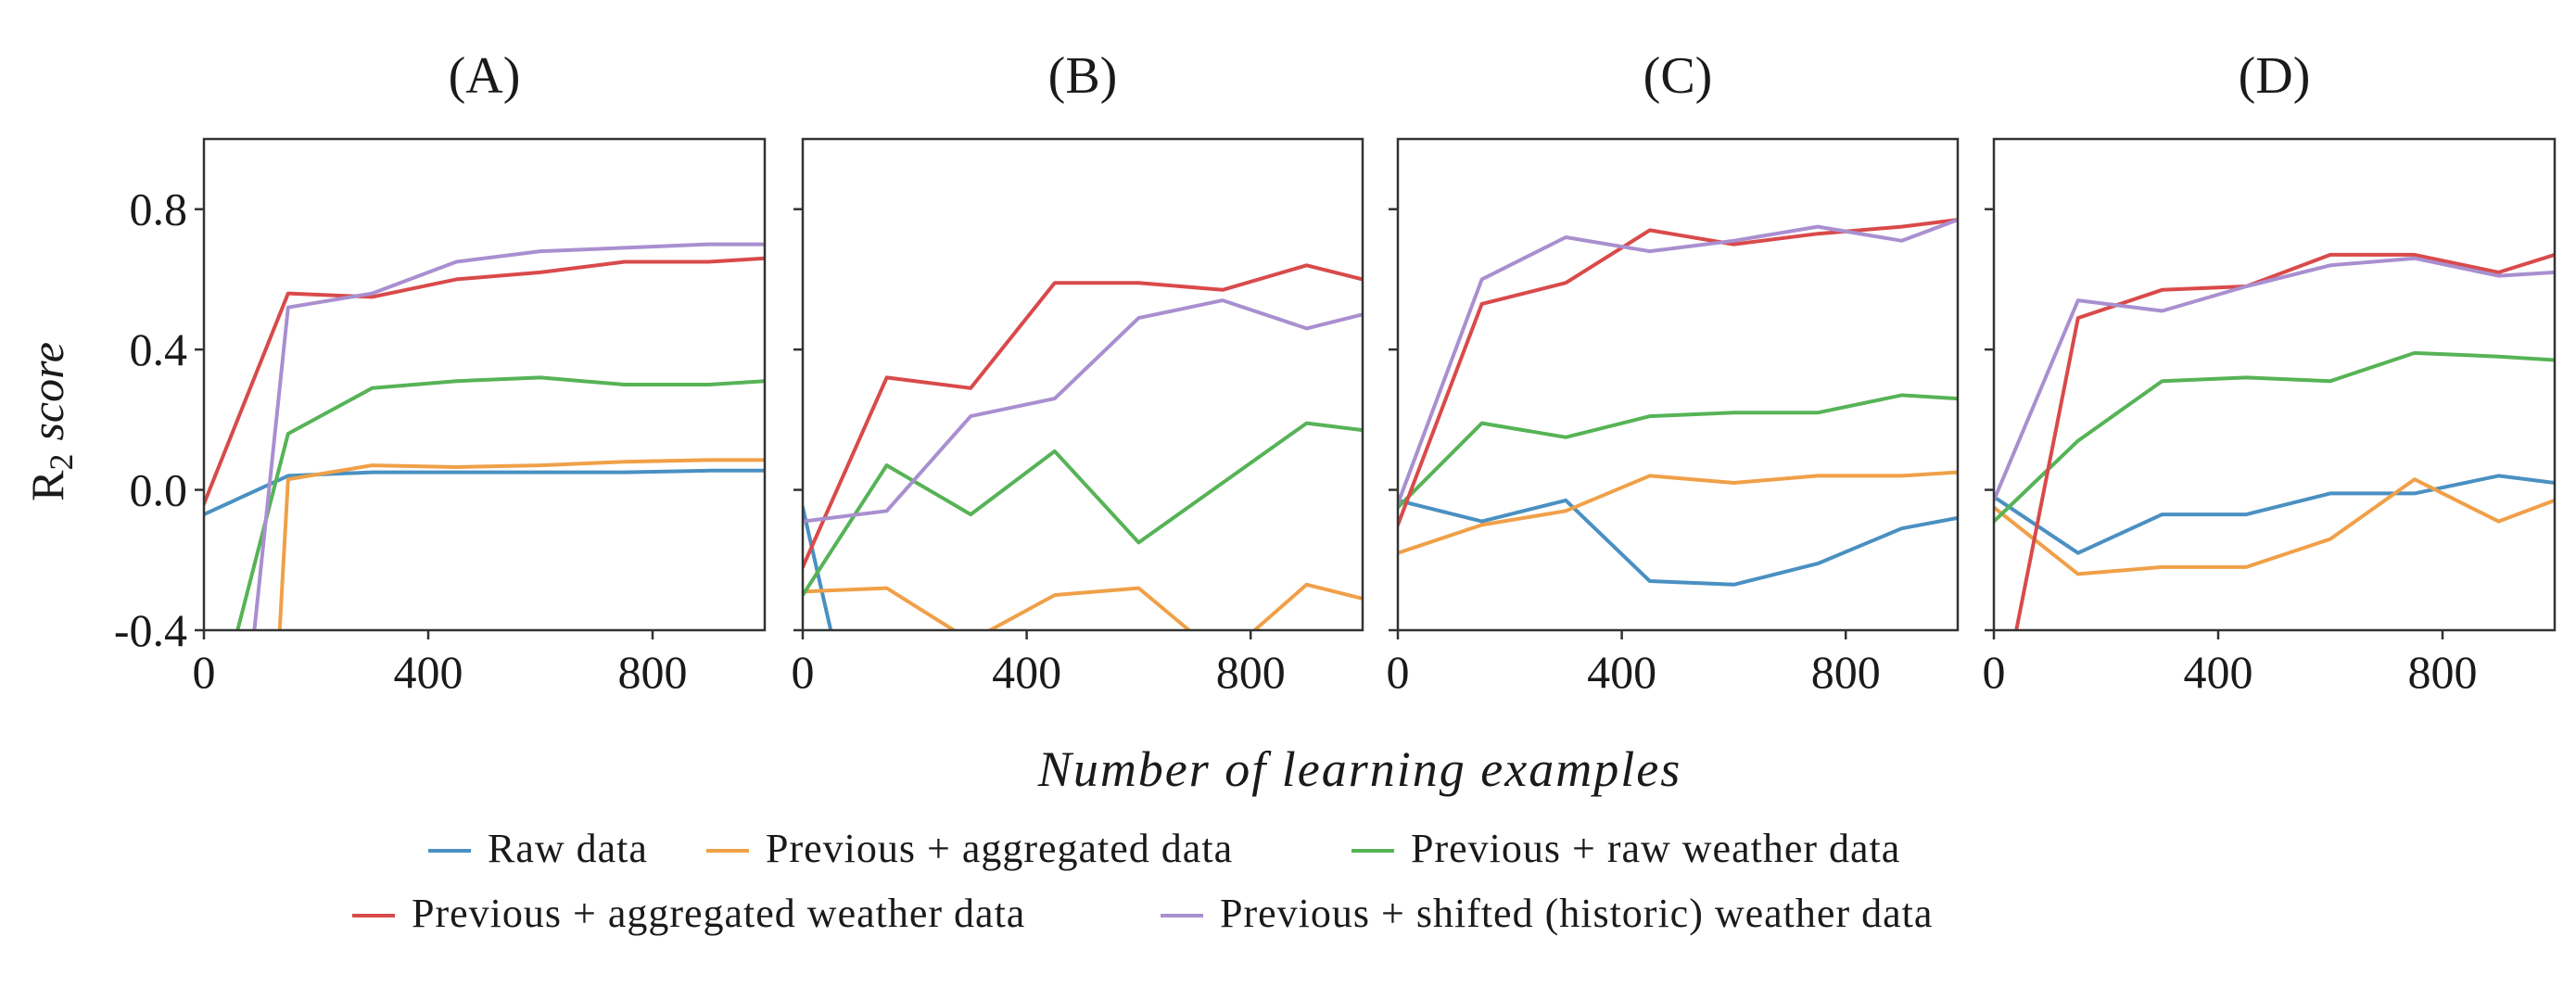  Describe the element at coordinates (61, 462) in the screenshot. I see `y-axis-title-subscript: 2` at that location.